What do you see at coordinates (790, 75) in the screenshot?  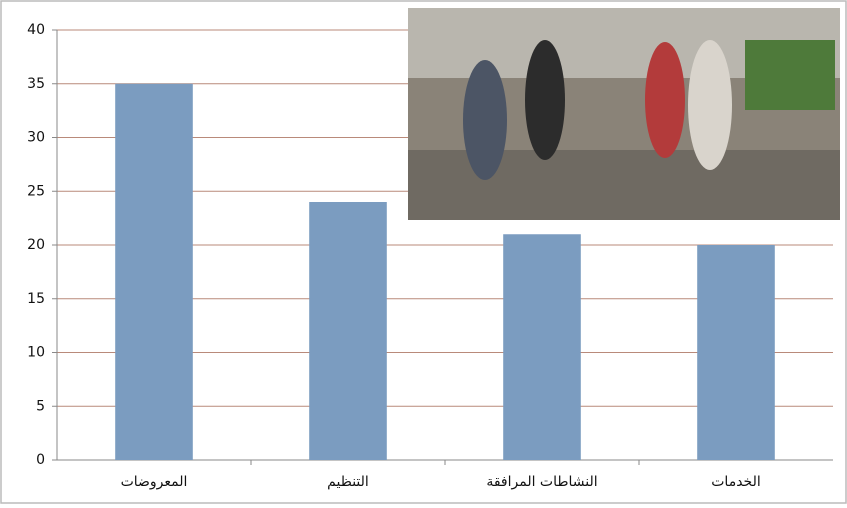 I see `photo-bin` at bounding box center [790, 75].